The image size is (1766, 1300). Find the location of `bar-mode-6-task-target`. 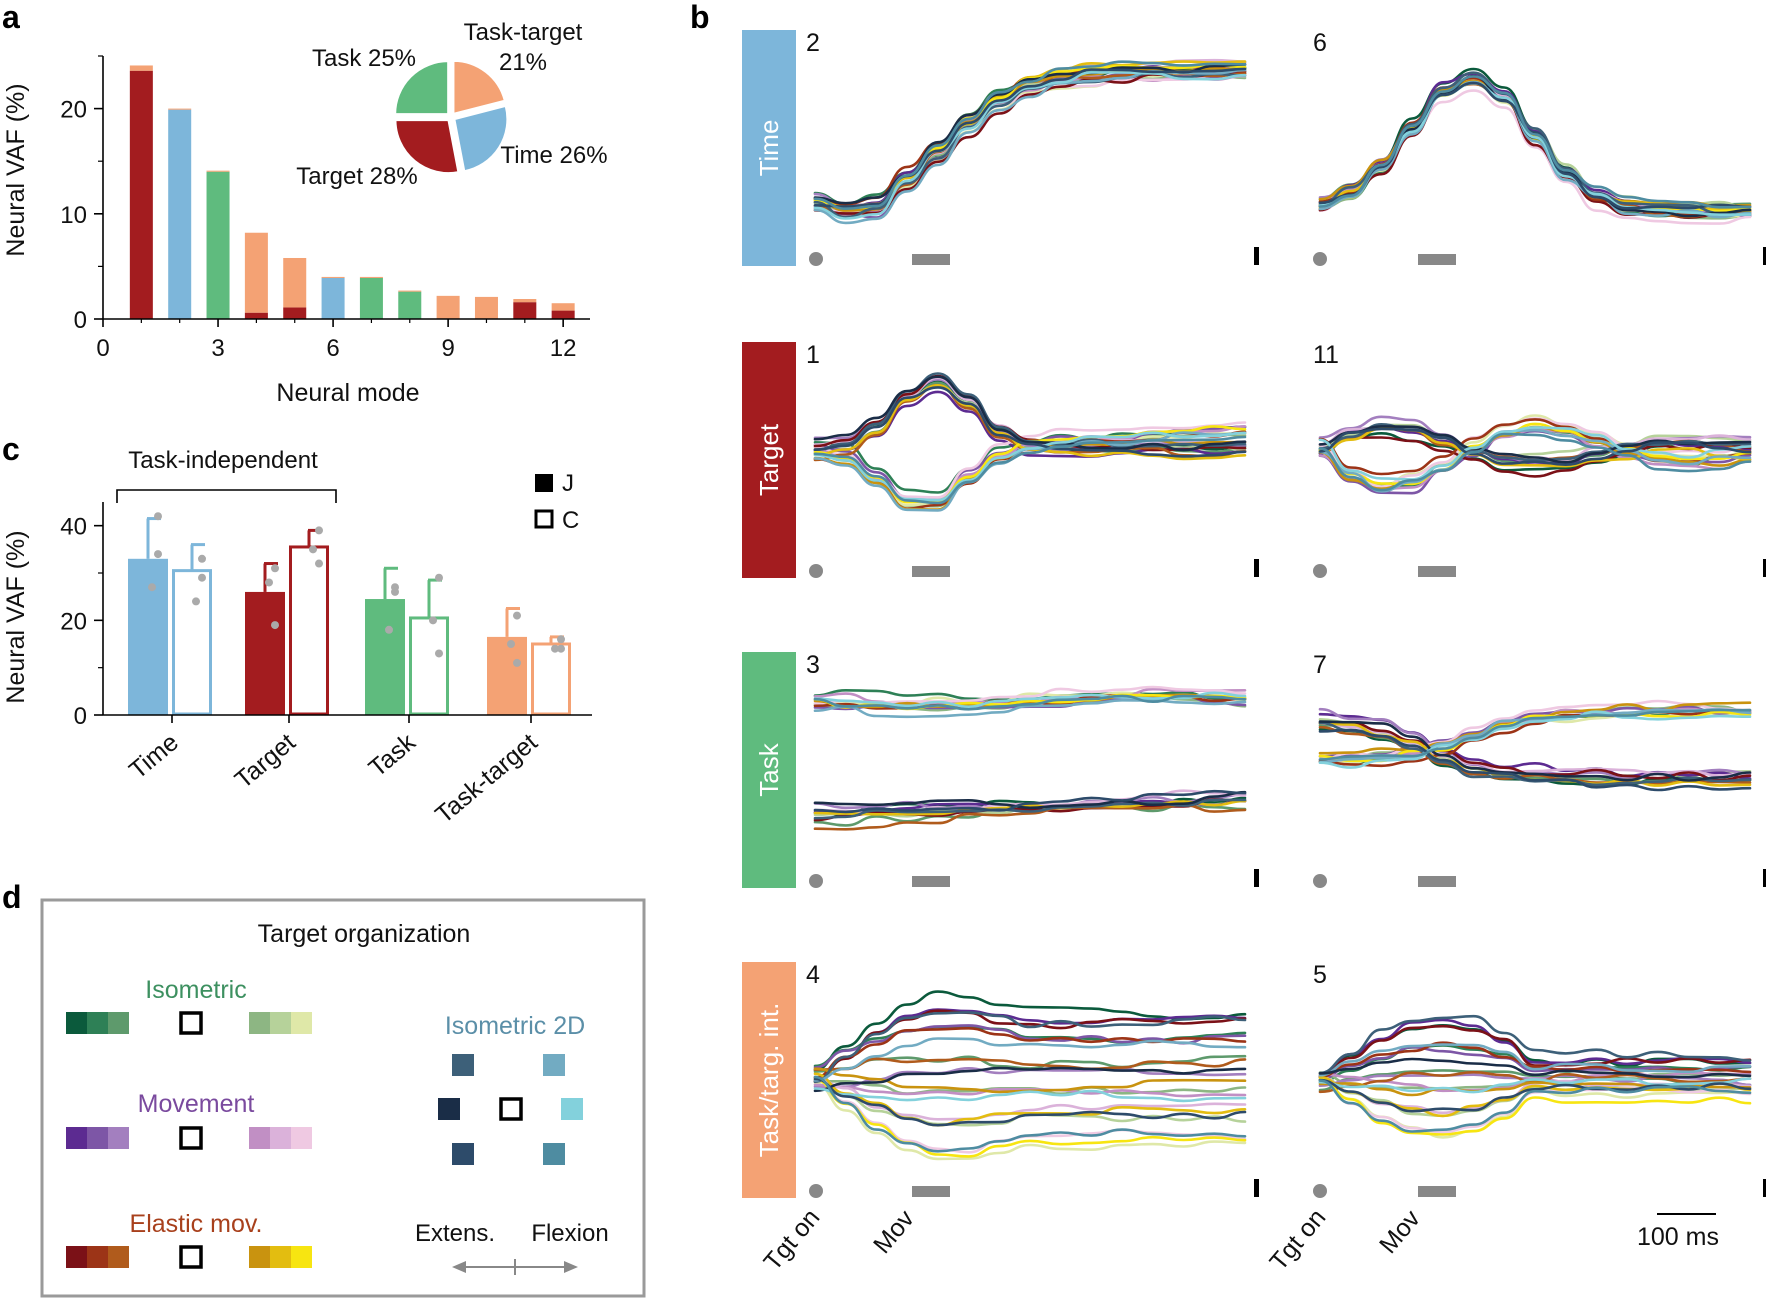

bar-mode-6-task-target is located at coordinates (333, 277).